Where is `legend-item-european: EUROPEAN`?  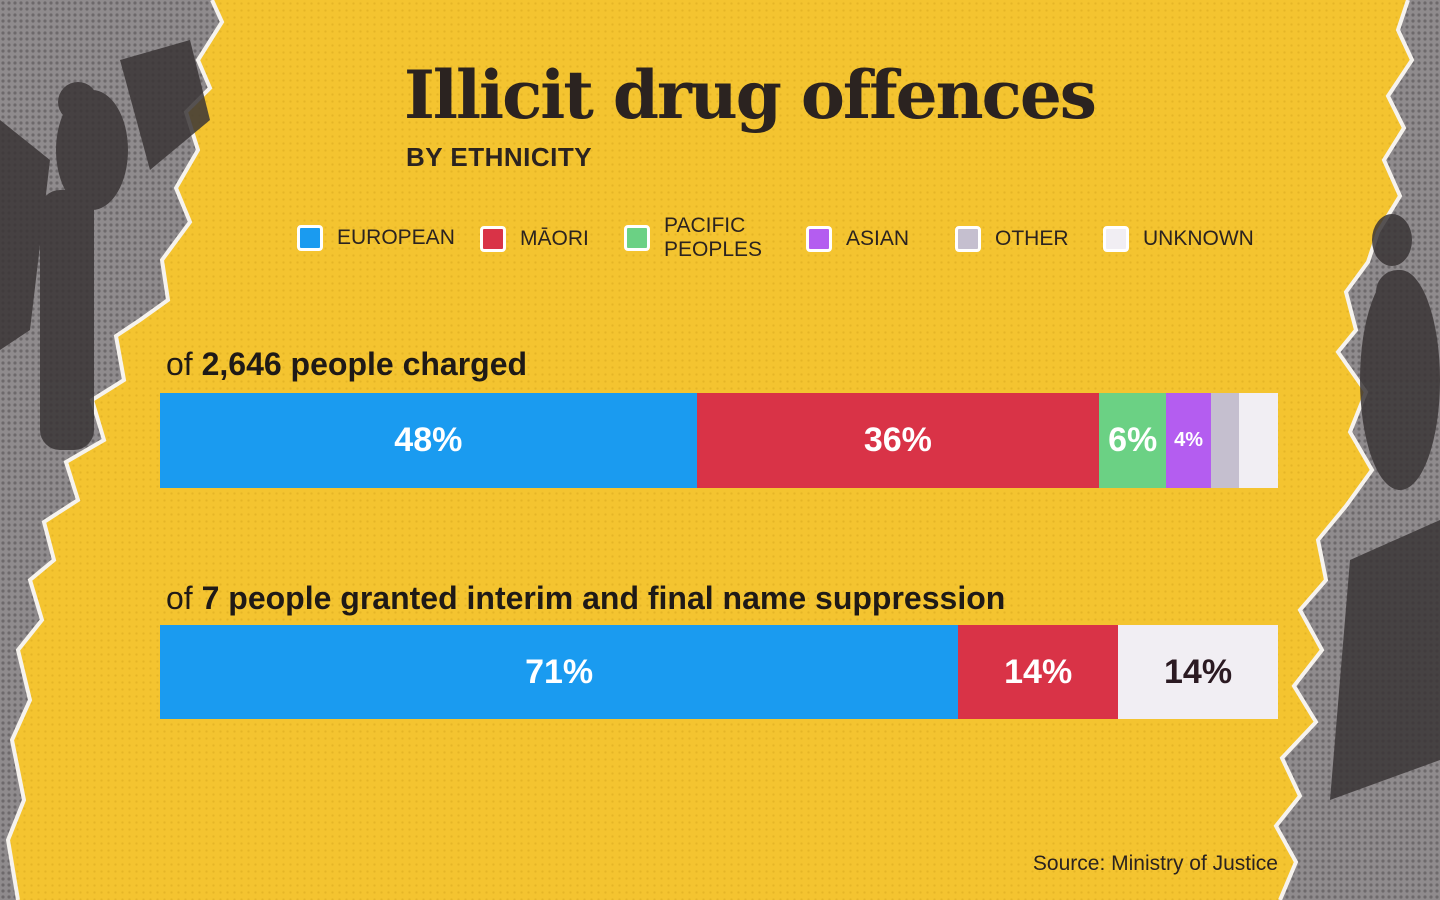
legend-item-european: EUROPEAN is located at coordinates (376, 238).